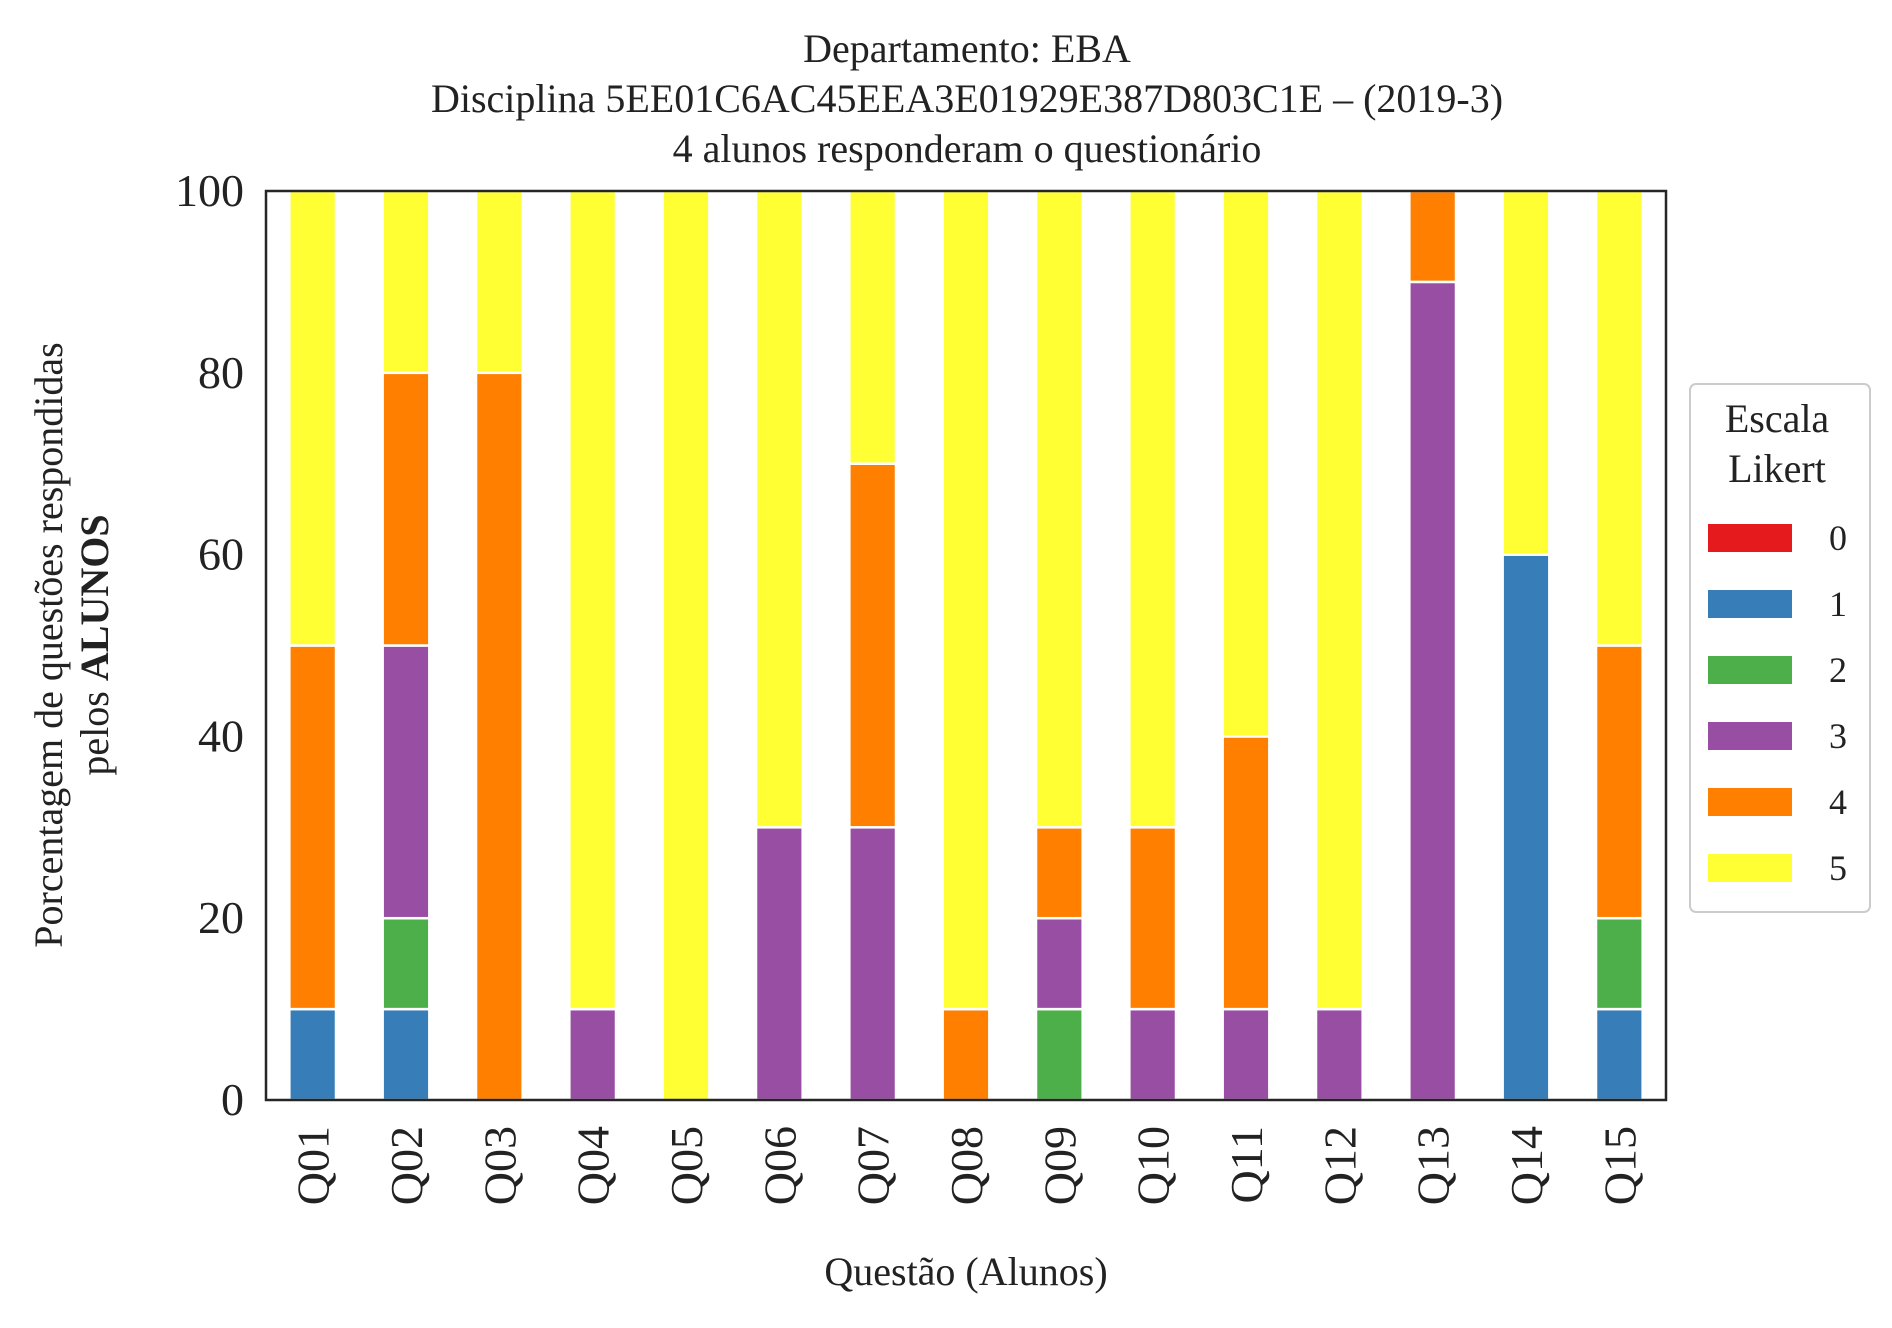 Image resolution: width=1892 pixels, height=1328 pixels. What do you see at coordinates (779, 1165) in the screenshot?
I see `x-tick-label-q06: Q06` at bounding box center [779, 1165].